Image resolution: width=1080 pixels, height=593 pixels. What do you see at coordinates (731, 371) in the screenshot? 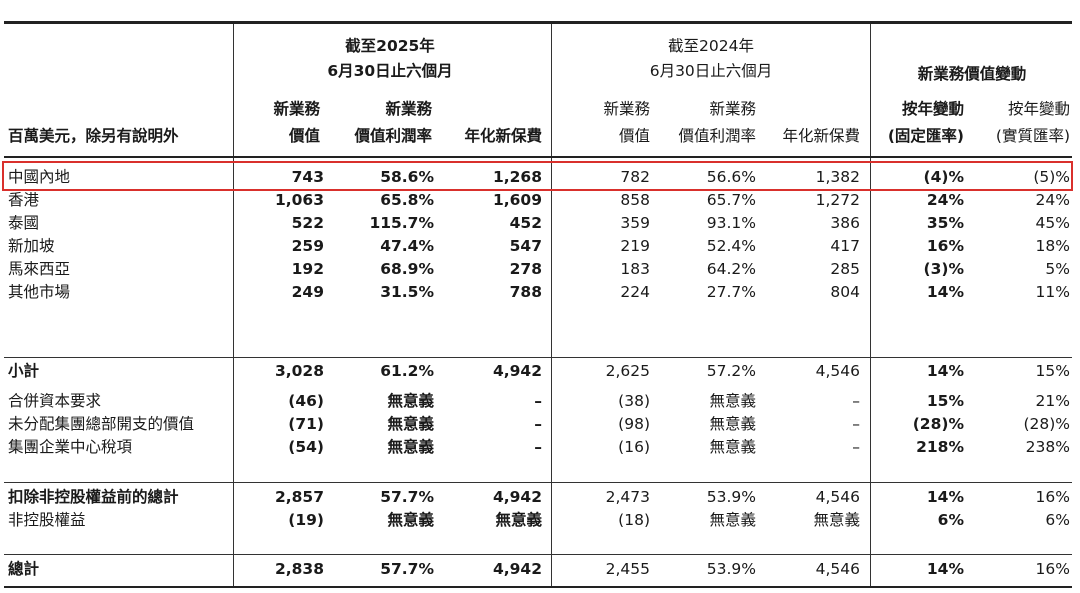
I see `row-value: 57.2%` at bounding box center [731, 371].